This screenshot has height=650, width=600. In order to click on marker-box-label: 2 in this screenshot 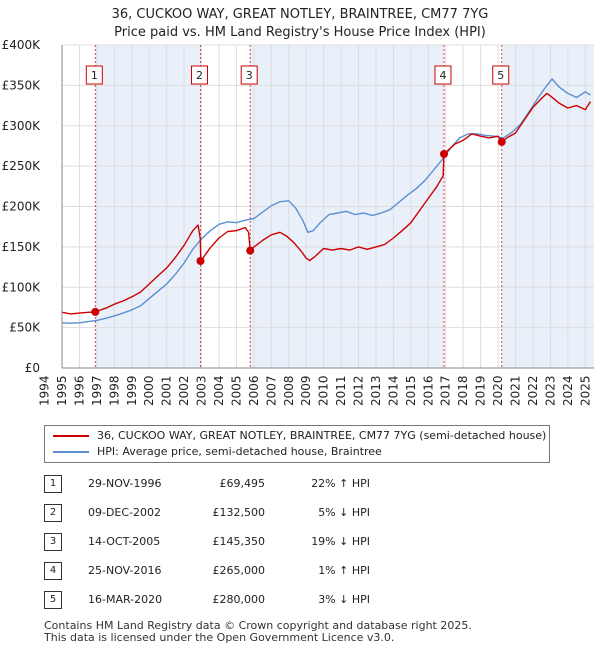, I will do `click(199, 75)`.